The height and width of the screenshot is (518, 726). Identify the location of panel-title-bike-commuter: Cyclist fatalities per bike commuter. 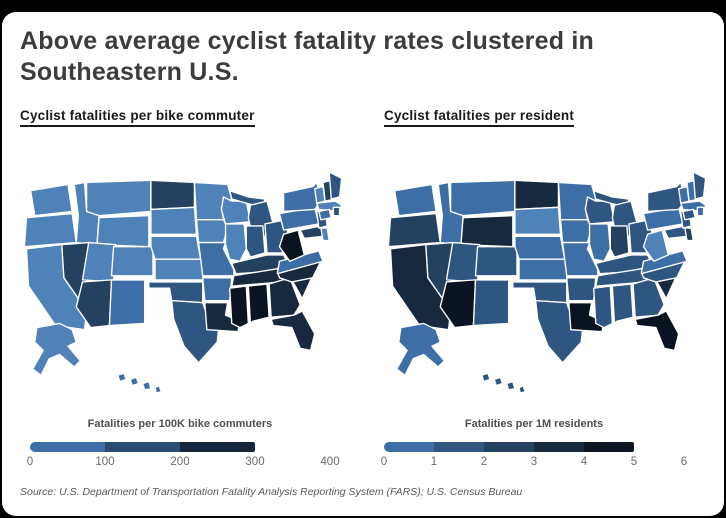
(137, 117).